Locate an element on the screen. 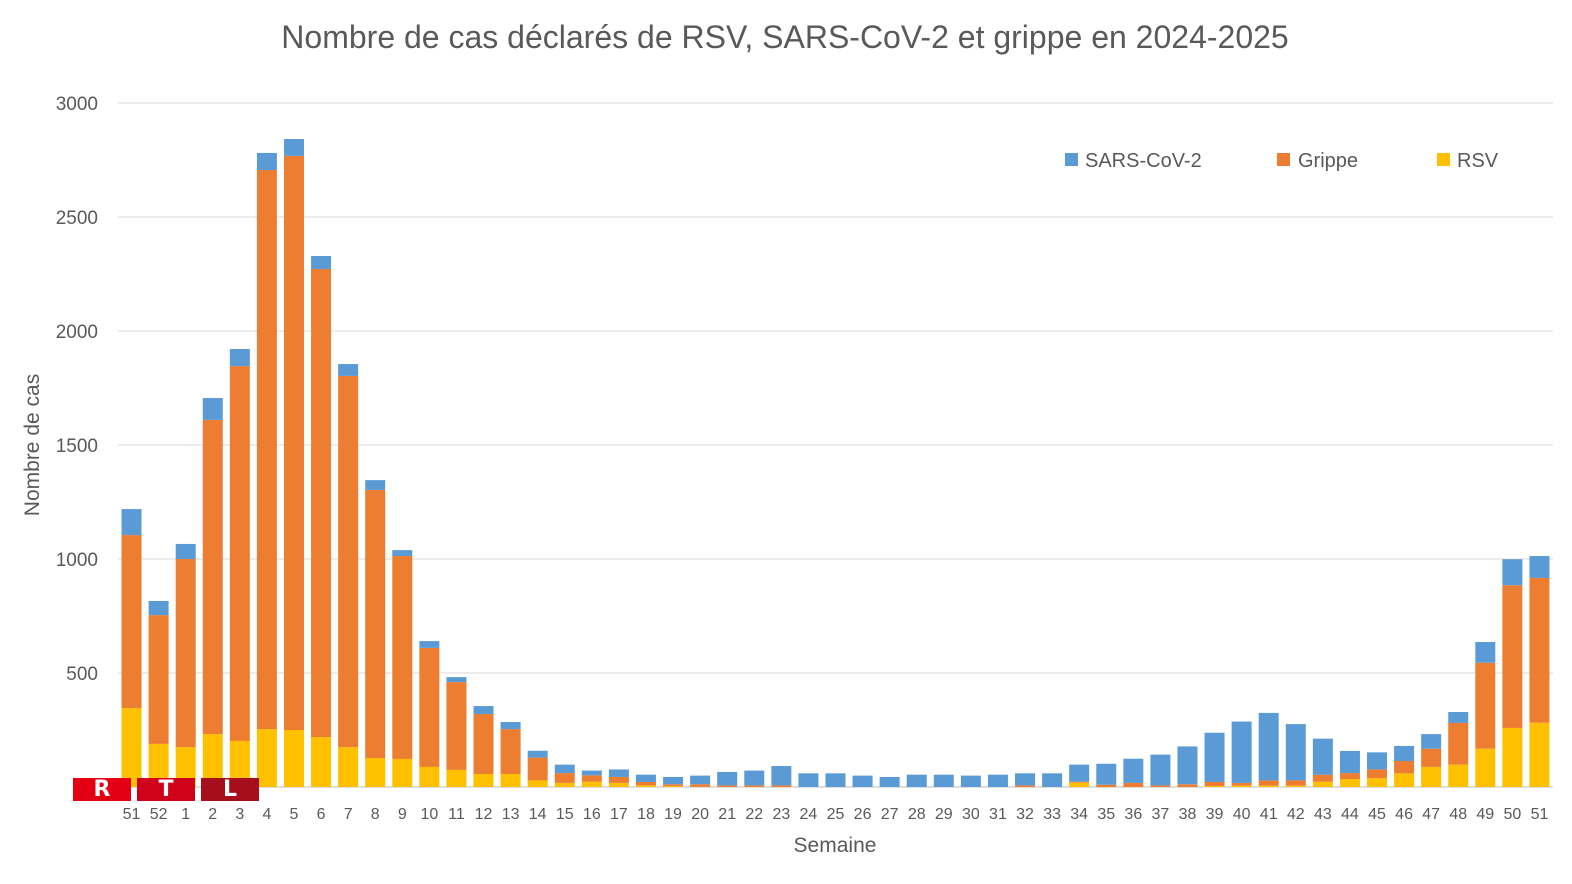  x-tick-label: 52 is located at coordinates (159, 814).